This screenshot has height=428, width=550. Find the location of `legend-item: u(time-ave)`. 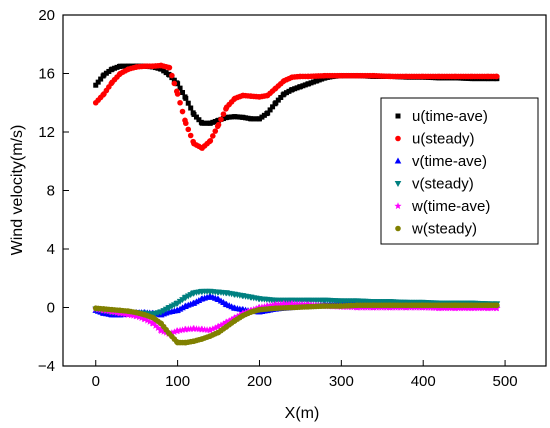

legend-item: u(time-ave) is located at coordinates (441, 116).